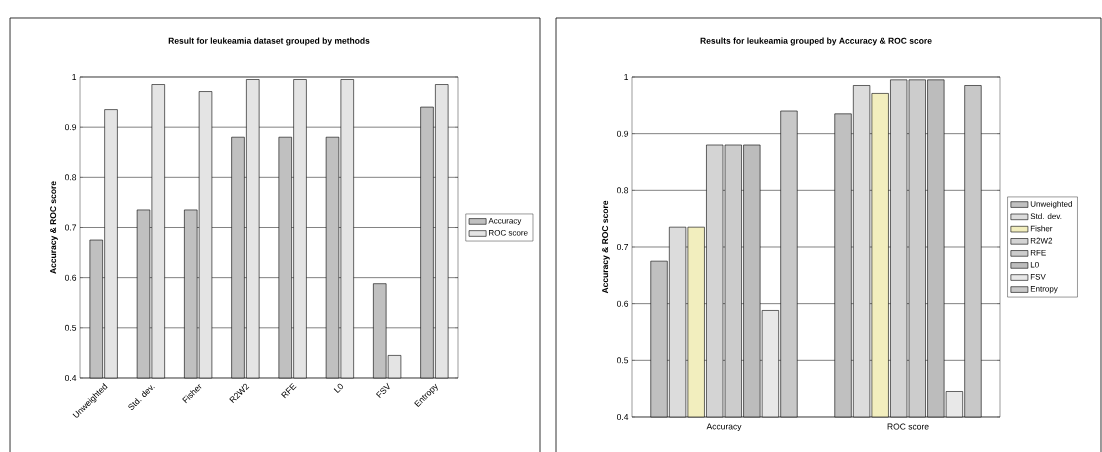 This screenshot has width=1102, height=452. What do you see at coordinates (1046, 216) in the screenshot?
I see `legend-label: Std. dev.` at bounding box center [1046, 216].